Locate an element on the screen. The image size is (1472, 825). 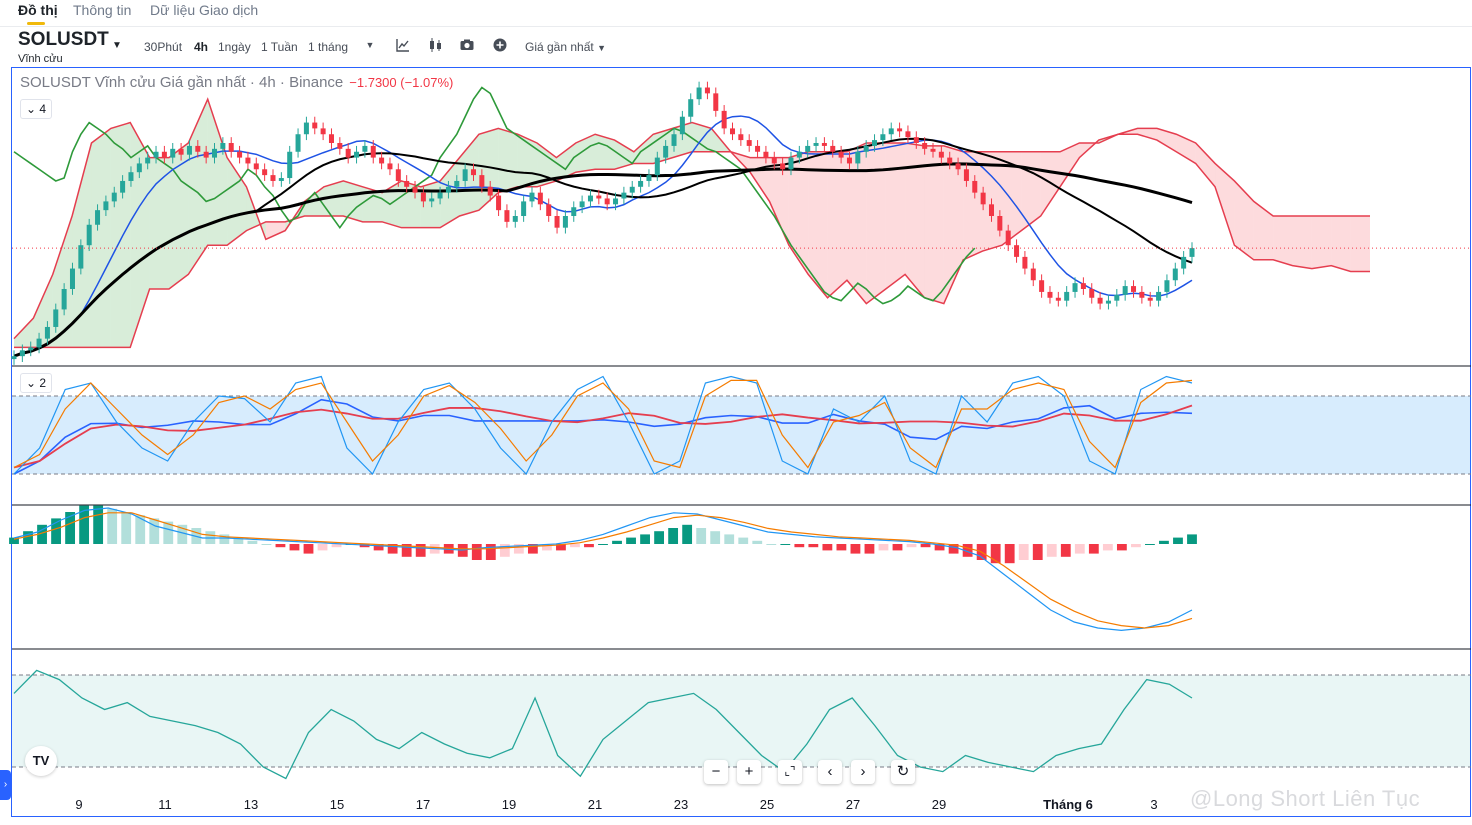
tab-info: Thông tin is located at coordinates (102, 10).